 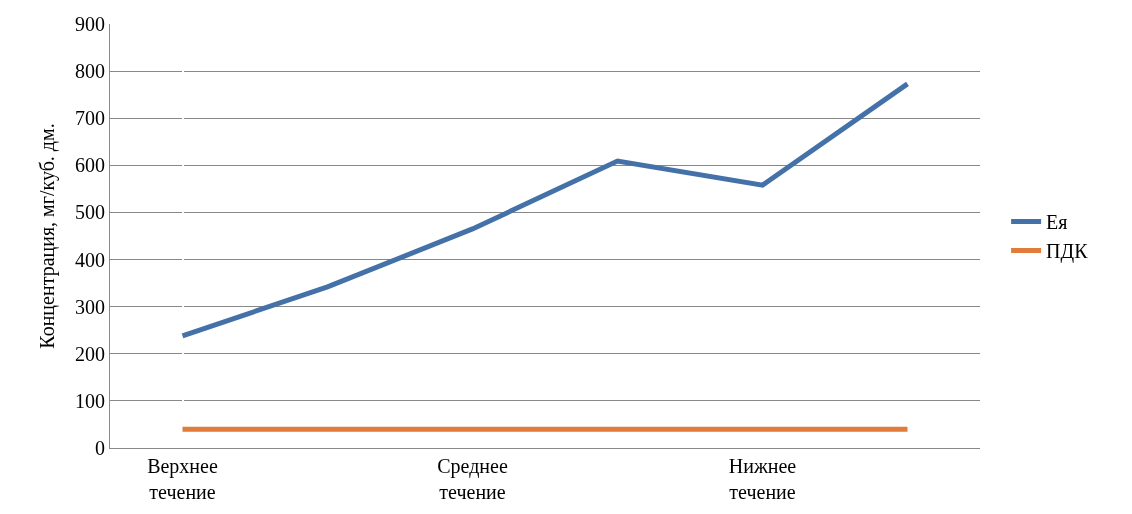 I want to click on y-tick-label: 200, so click(x=90, y=353).